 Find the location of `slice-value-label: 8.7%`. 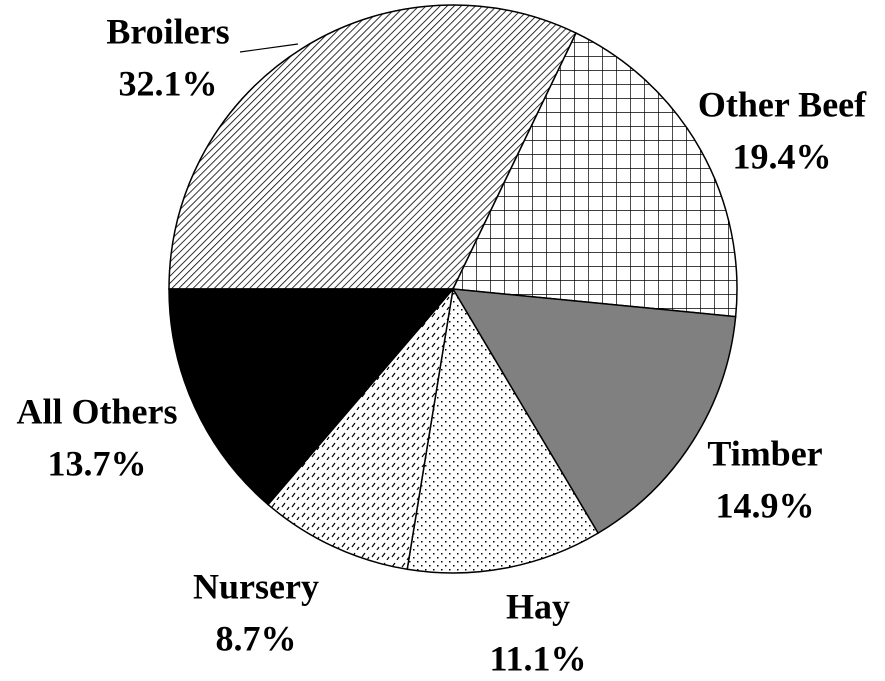

slice-value-label: 8.7% is located at coordinates (256, 638).